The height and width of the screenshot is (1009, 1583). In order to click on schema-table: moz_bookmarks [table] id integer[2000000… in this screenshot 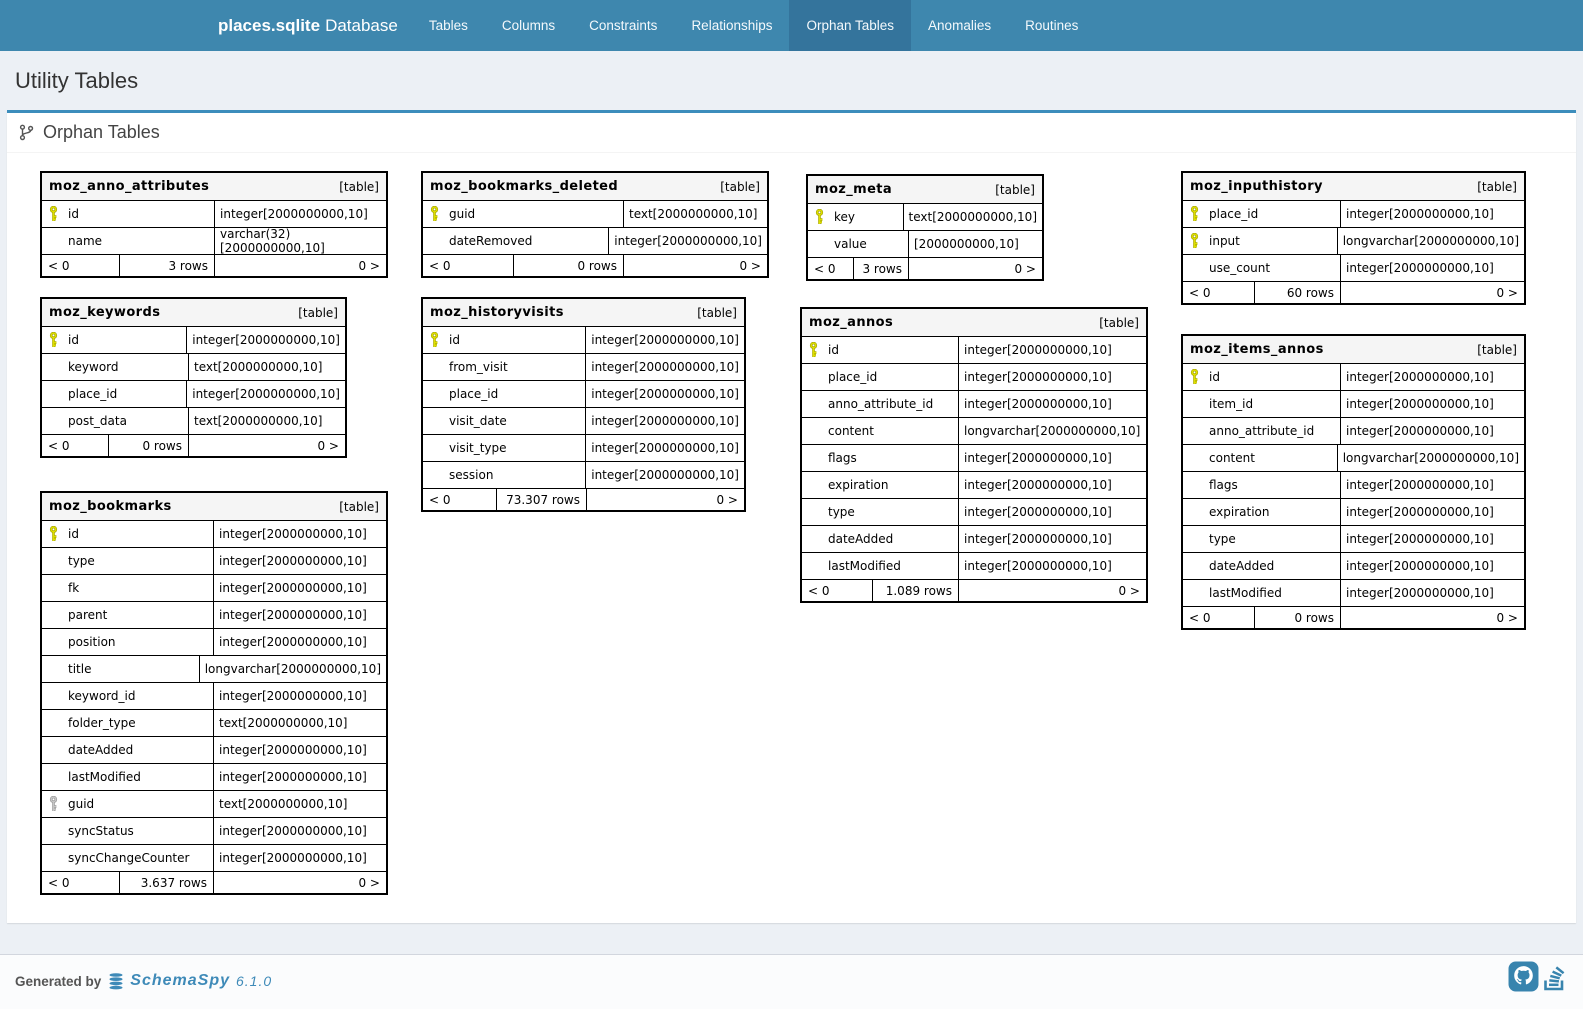, I will do `click(214, 693)`.